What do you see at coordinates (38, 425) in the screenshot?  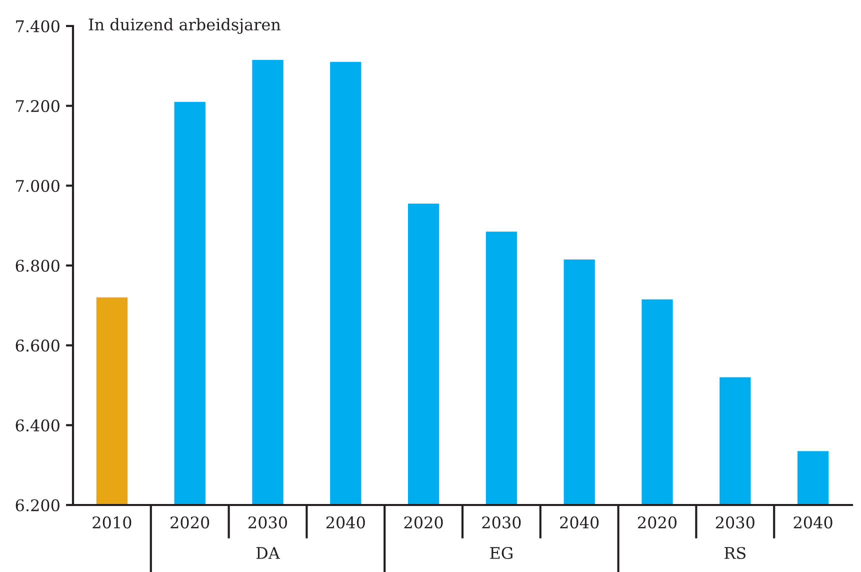 I see `y-tick-label: 6.400` at bounding box center [38, 425].